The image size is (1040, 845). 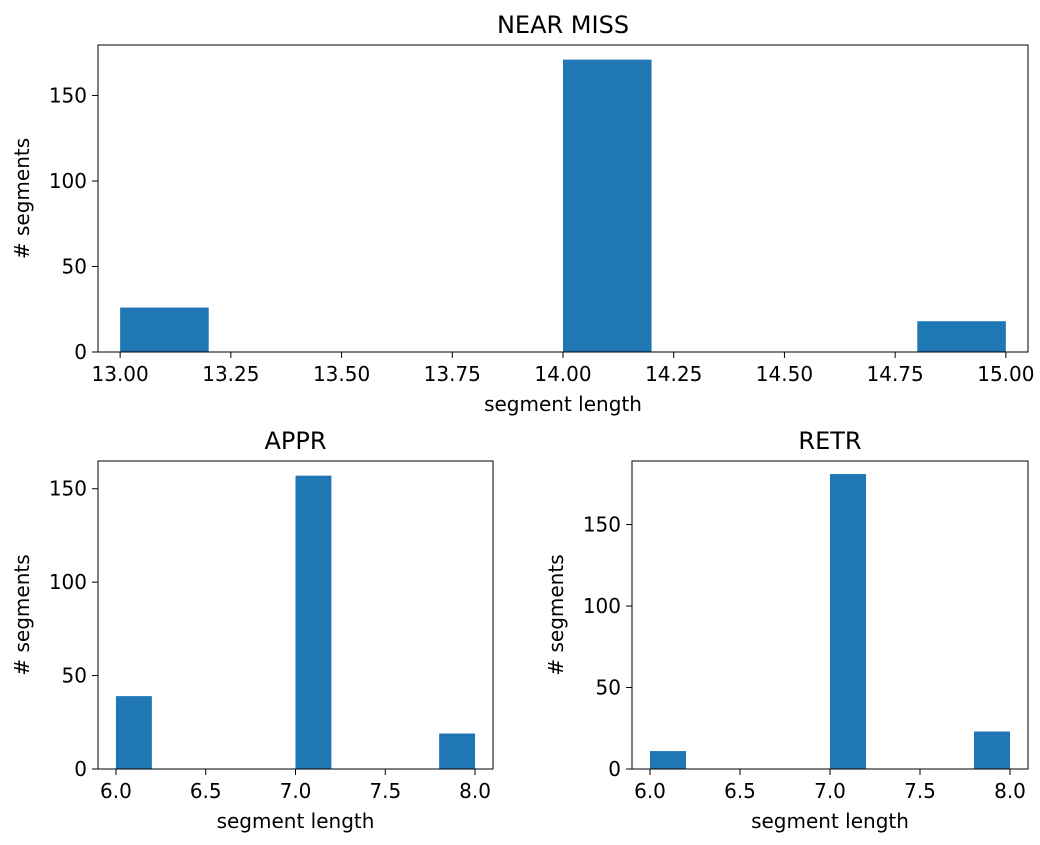 I want to click on x-tick-label: 14.75, so click(x=895, y=374).